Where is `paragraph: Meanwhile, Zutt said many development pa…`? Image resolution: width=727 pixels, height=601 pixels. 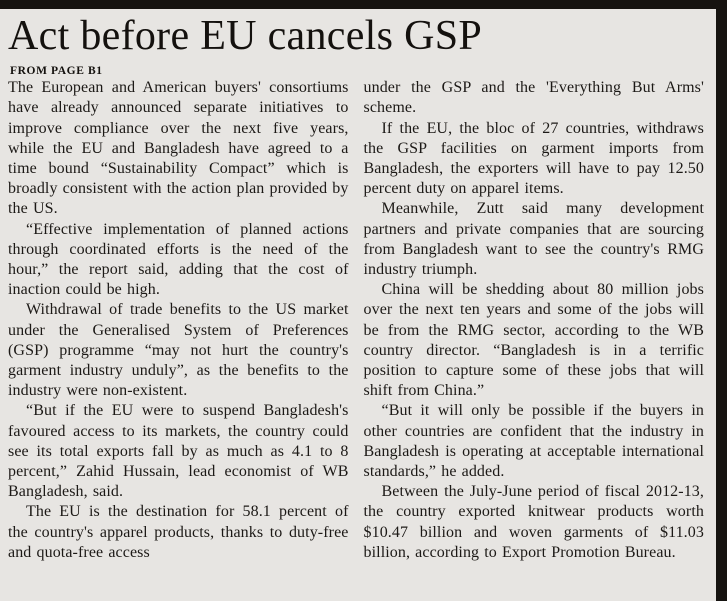 paragraph: Meanwhile, Zutt said many development pa… is located at coordinates (533, 239).